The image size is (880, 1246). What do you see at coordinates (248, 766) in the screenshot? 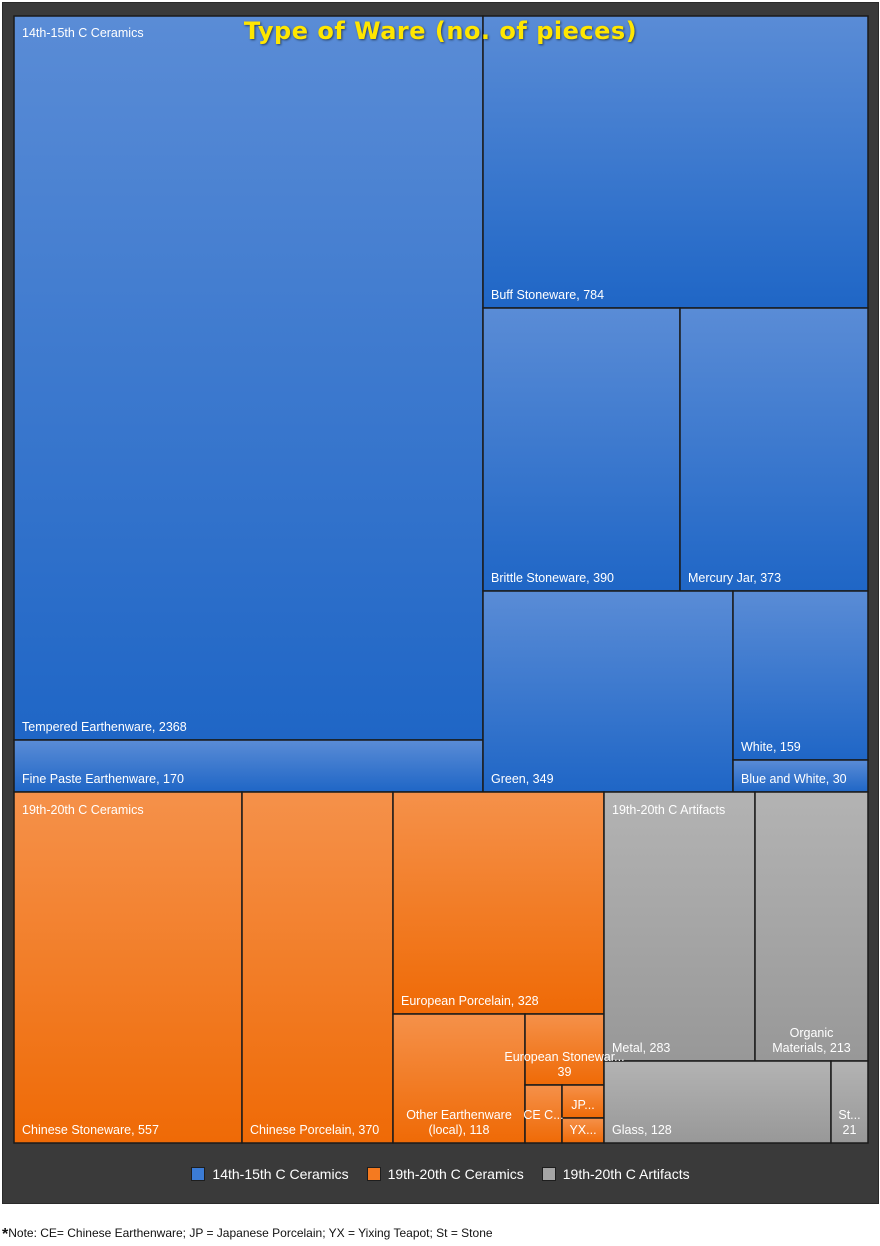
I see `tile-fine-paste-earthenware` at bounding box center [248, 766].